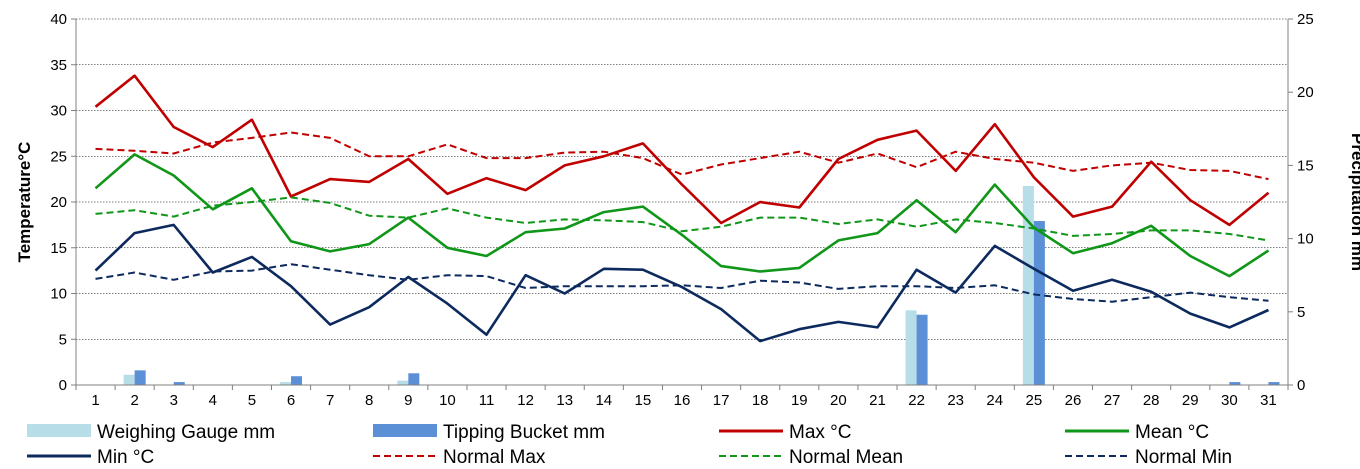  What do you see at coordinates (682, 400) in the screenshot?
I see `x-tick-label: 16` at bounding box center [682, 400].